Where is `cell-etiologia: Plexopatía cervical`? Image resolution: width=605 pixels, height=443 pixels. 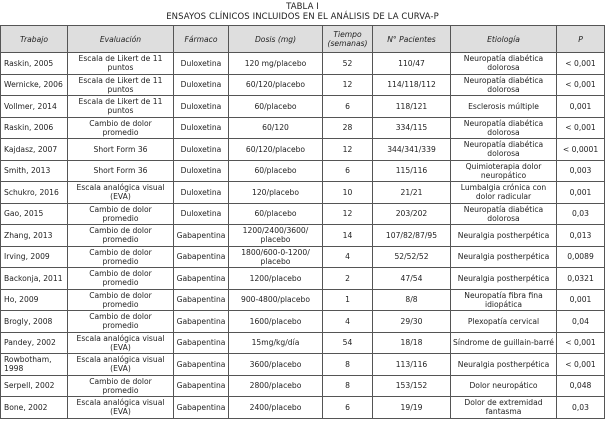 cell-etiologia: Plexopatía cervical is located at coordinates (503, 321).